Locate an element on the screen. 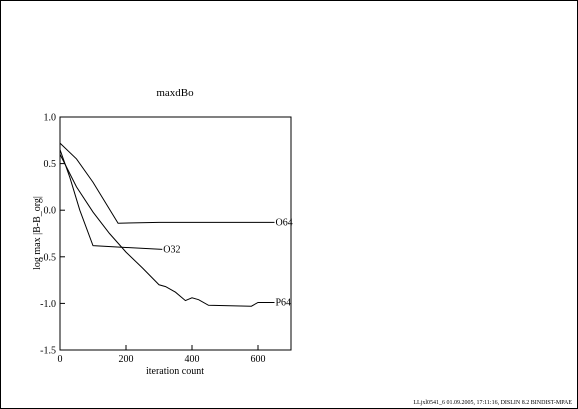 Image resolution: width=578 pixels, height=409 pixels. y-tick-label: 0.5 is located at coordinates (50, 164).